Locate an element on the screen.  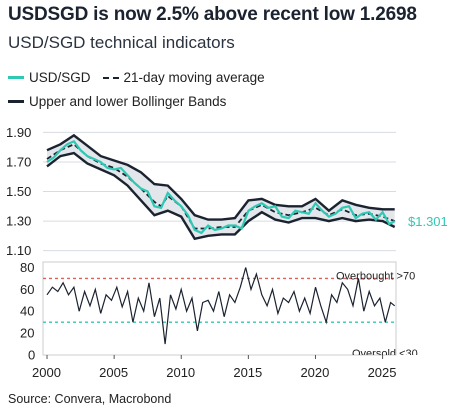
rsi-y-tick-label: 80 is located at coordinates (27, 267).